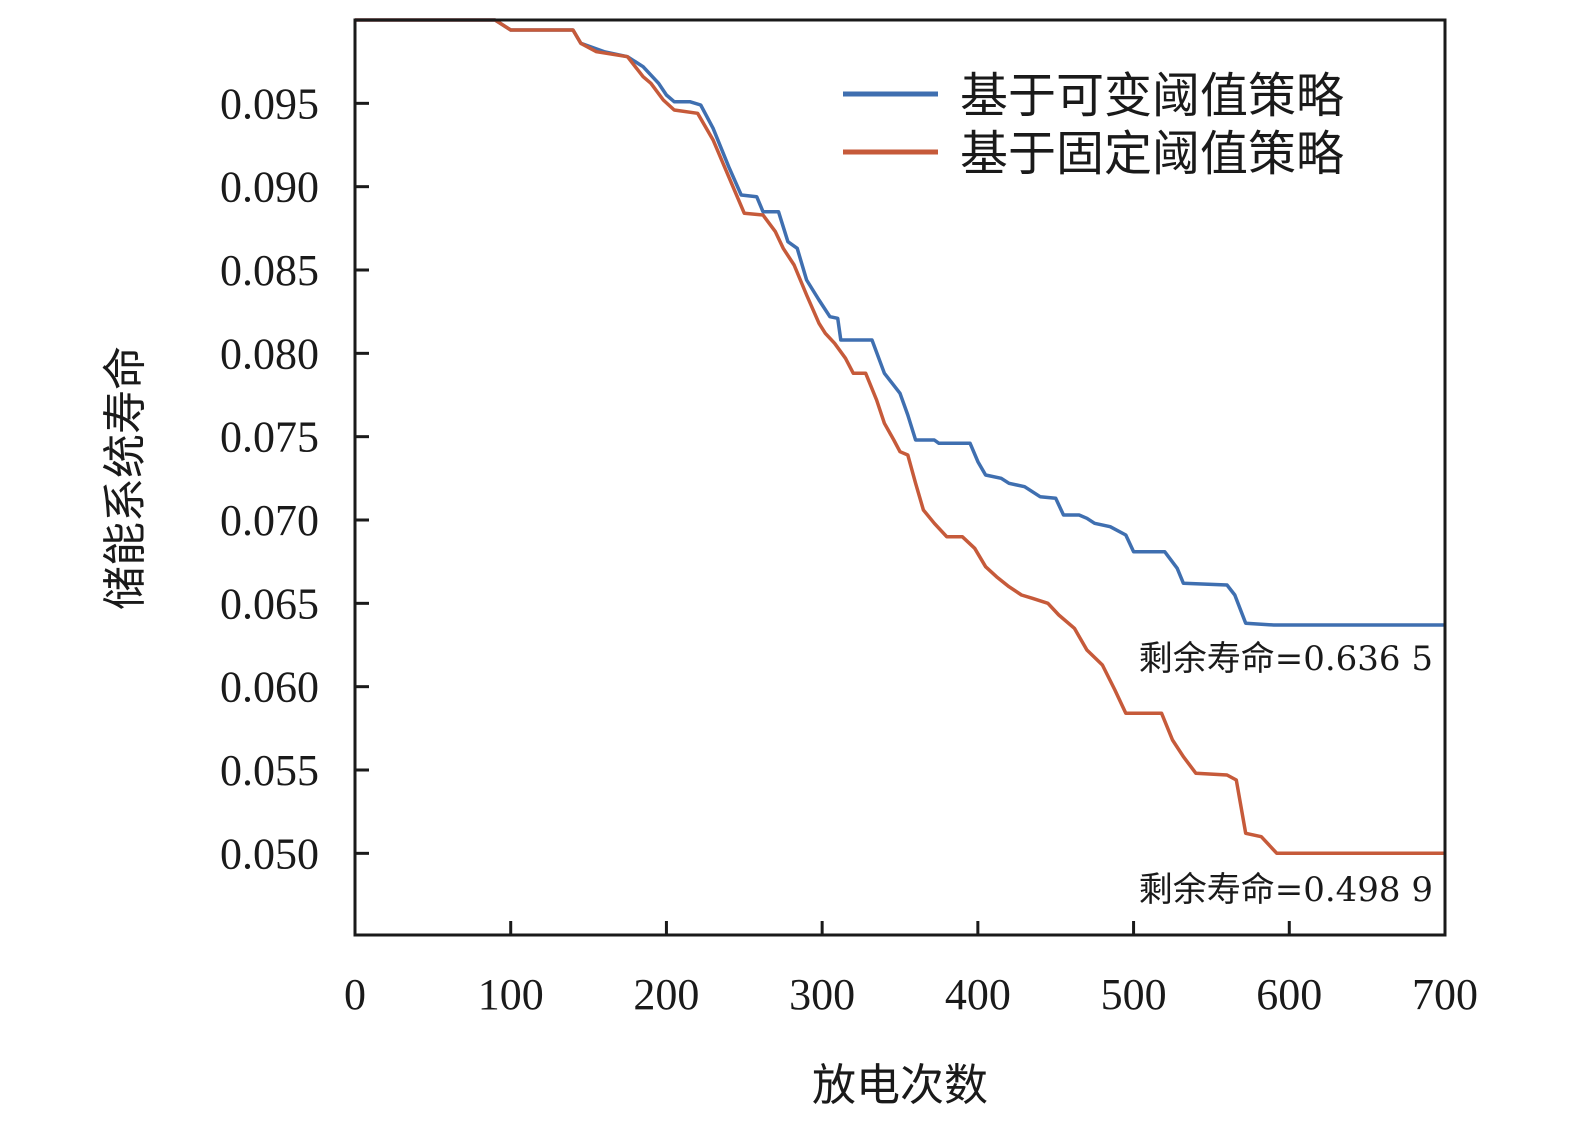 This screenshot has width=1575, height=1122. Describe the element at coordinates (1286, 659) in the screenshot. I see `annotation-variable-remaining-life: 剩余寿命=0.636 5` at that location.